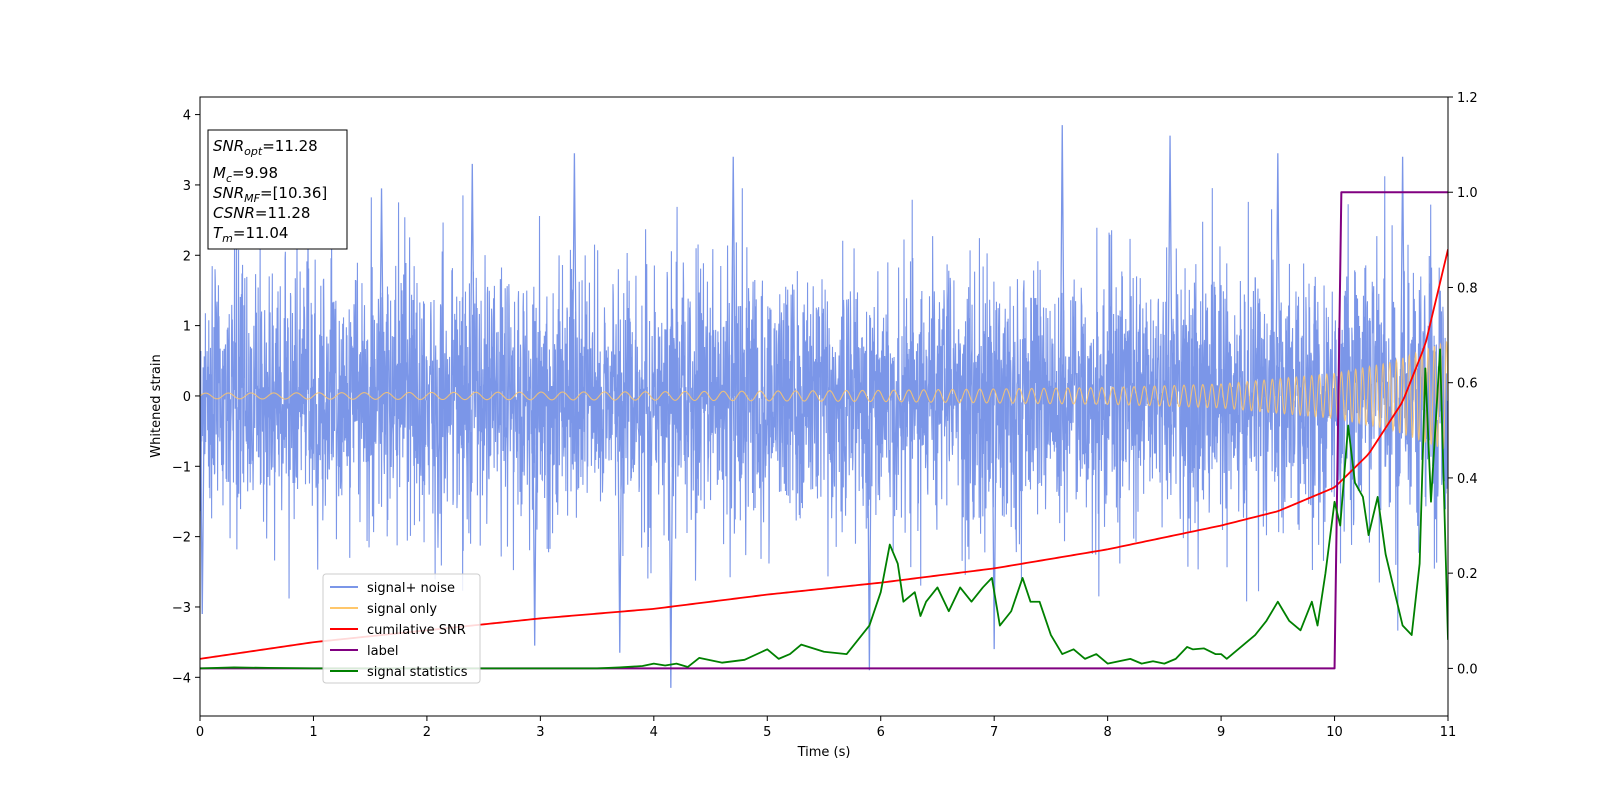 This screenshot has width=1600, height=805. Describe the element at coordinates (1334, 732) in the screenshot. I see `x-tick-label: 10` at that location.